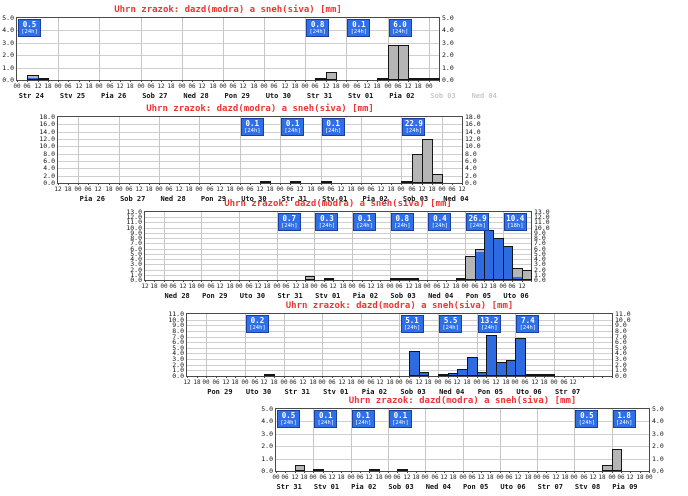  I want to click on day-label: Str 07, so click(567, 392).